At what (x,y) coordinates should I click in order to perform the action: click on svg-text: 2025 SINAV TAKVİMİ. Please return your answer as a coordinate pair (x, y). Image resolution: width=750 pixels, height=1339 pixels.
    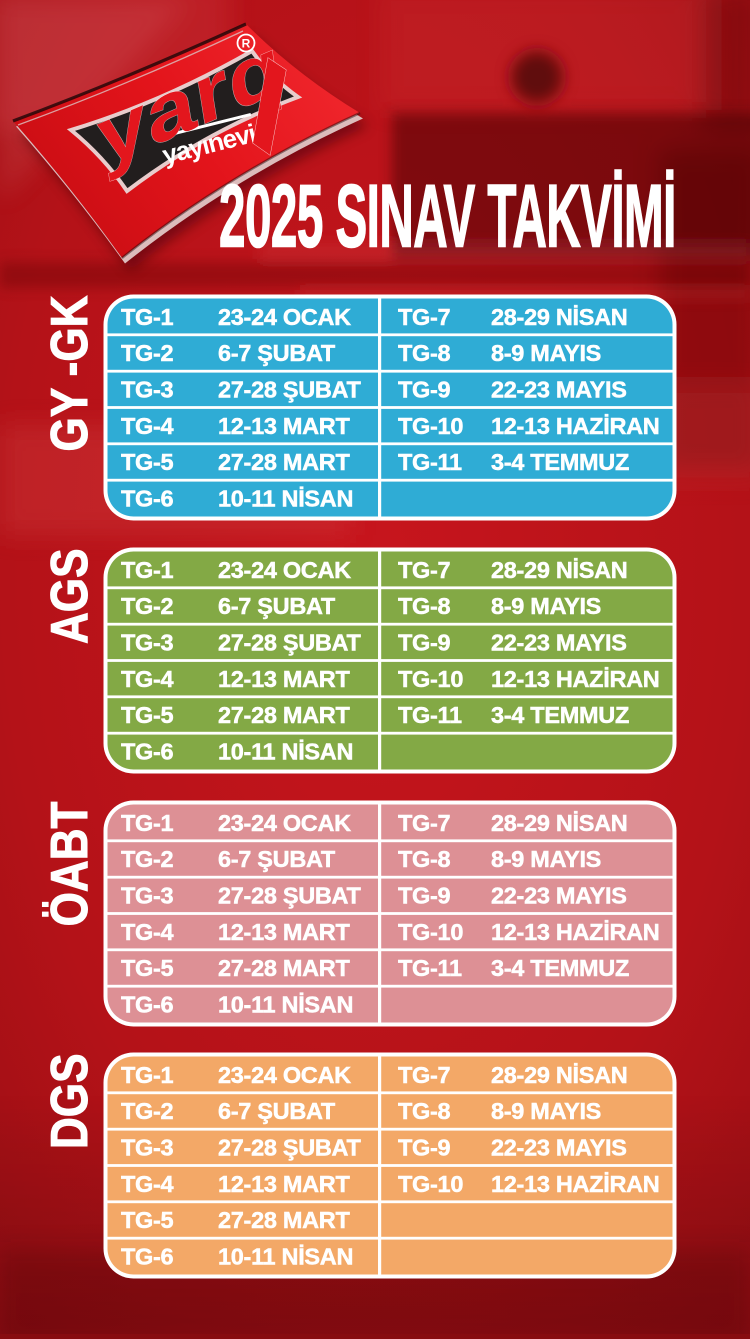
    Looking at the image, I should click on (447, 217).